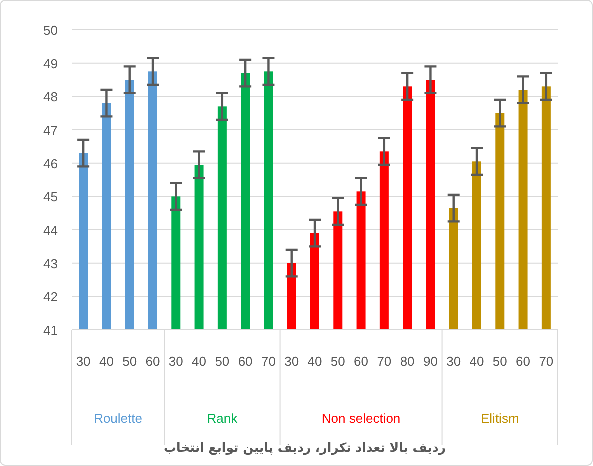 This screenshot has width=593, height=466. What do you see at coordinates (51, 97) in the screenshot?
I see `y-tick-label: 48` at bounding box center [51, 97].